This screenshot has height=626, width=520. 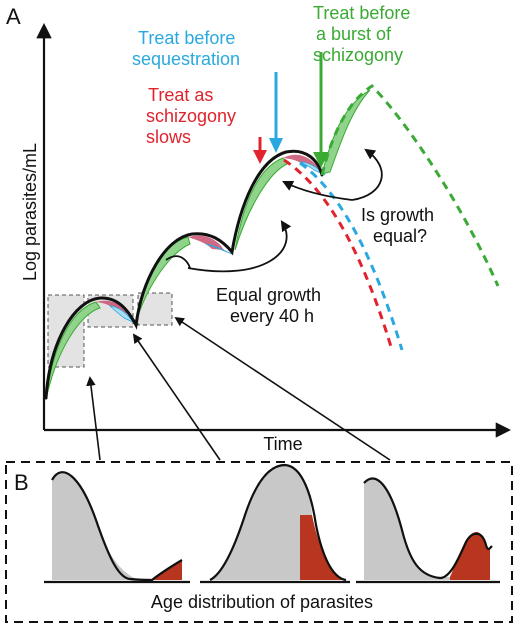 What do you see at coordinates (239, 246) in the screenshot?
I see `equal-arrow-right` at bounding box center [239, 246].